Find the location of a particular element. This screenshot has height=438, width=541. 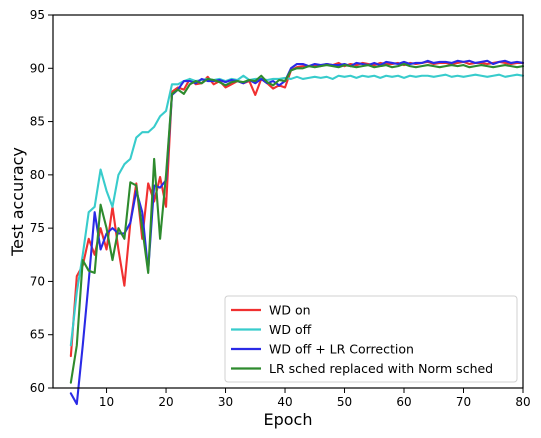

legend-box is located at coordinates (371, 339).